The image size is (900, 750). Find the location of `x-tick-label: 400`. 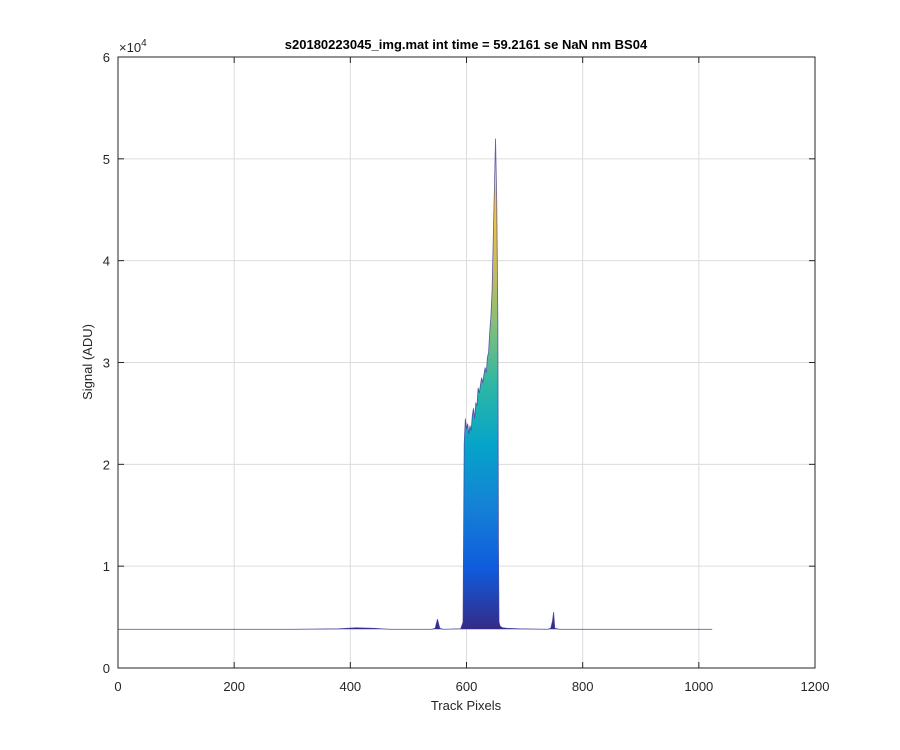

x-tick-label: 400 is located at coordinates (350, 686).